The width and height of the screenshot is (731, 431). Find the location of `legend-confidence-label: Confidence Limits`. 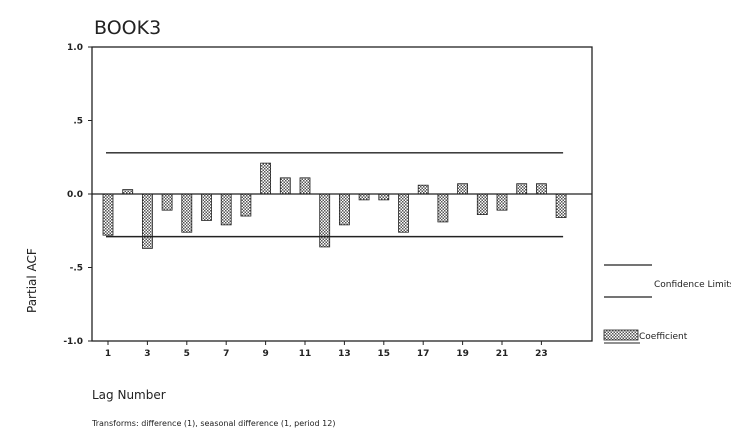

legend-confidence-label: Confidence Limits is located at coordinates (692, 285).